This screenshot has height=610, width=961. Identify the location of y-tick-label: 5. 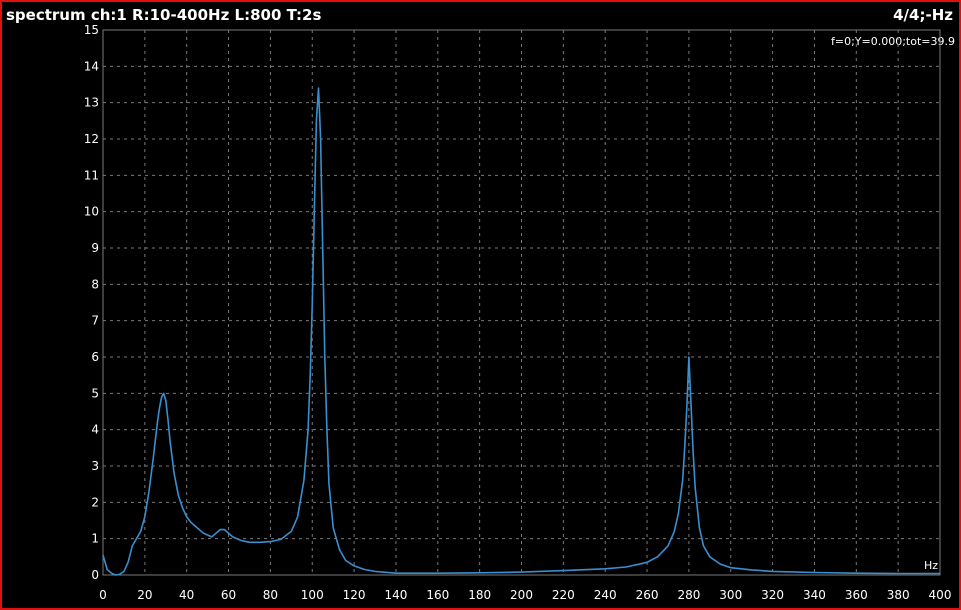
(95, 393).